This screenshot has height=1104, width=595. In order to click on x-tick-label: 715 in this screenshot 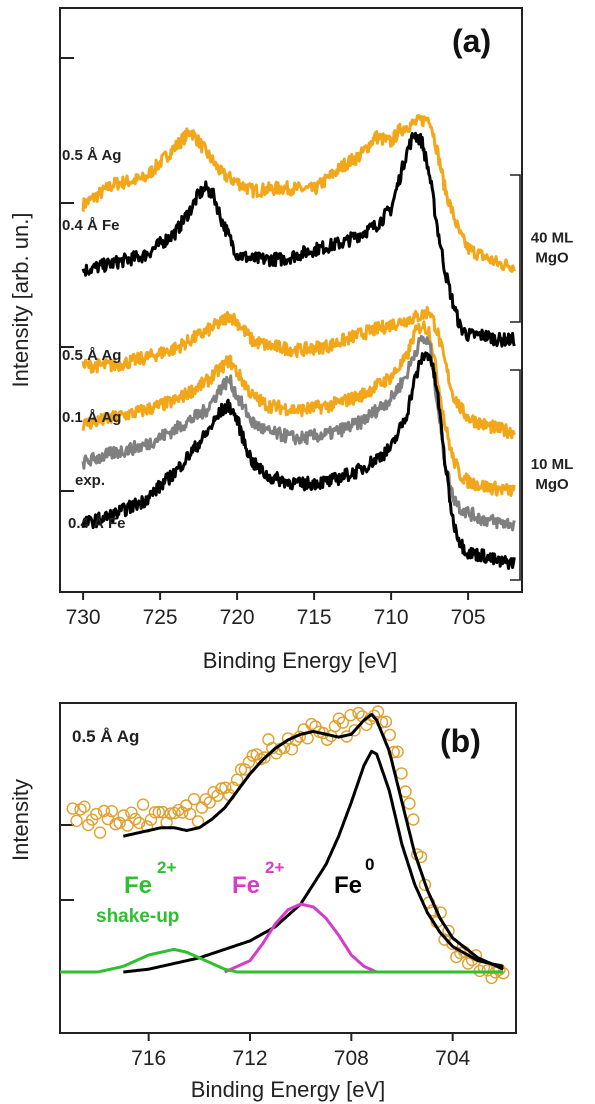, I will do `click(314, 617)`.